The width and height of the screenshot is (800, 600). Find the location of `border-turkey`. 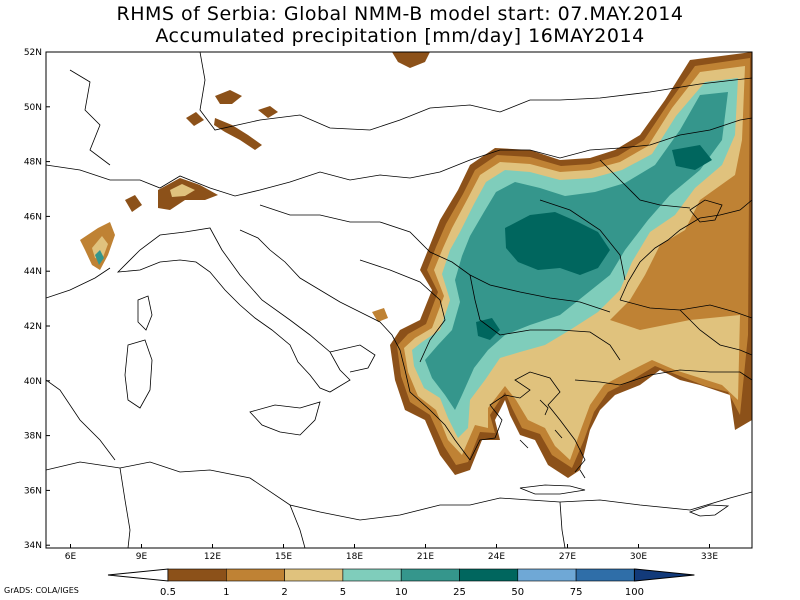

border-turkey is located at coordinates (715, 332).